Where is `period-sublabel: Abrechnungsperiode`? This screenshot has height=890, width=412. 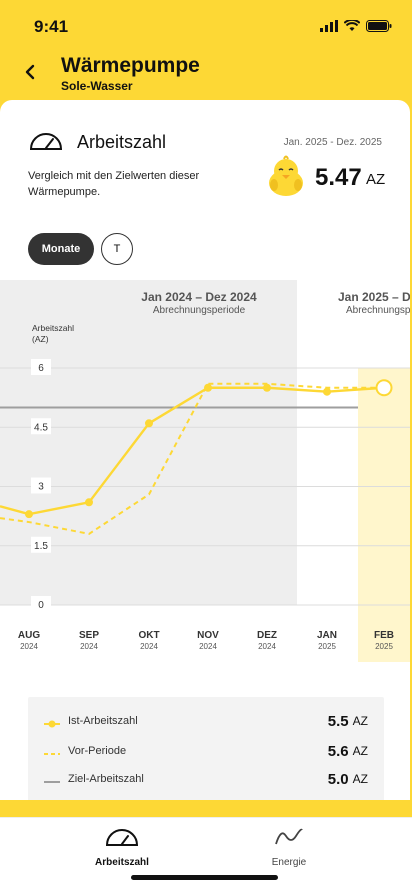 period-sublabel: Abrechnungsperiode is located at coordinates (199, 310).